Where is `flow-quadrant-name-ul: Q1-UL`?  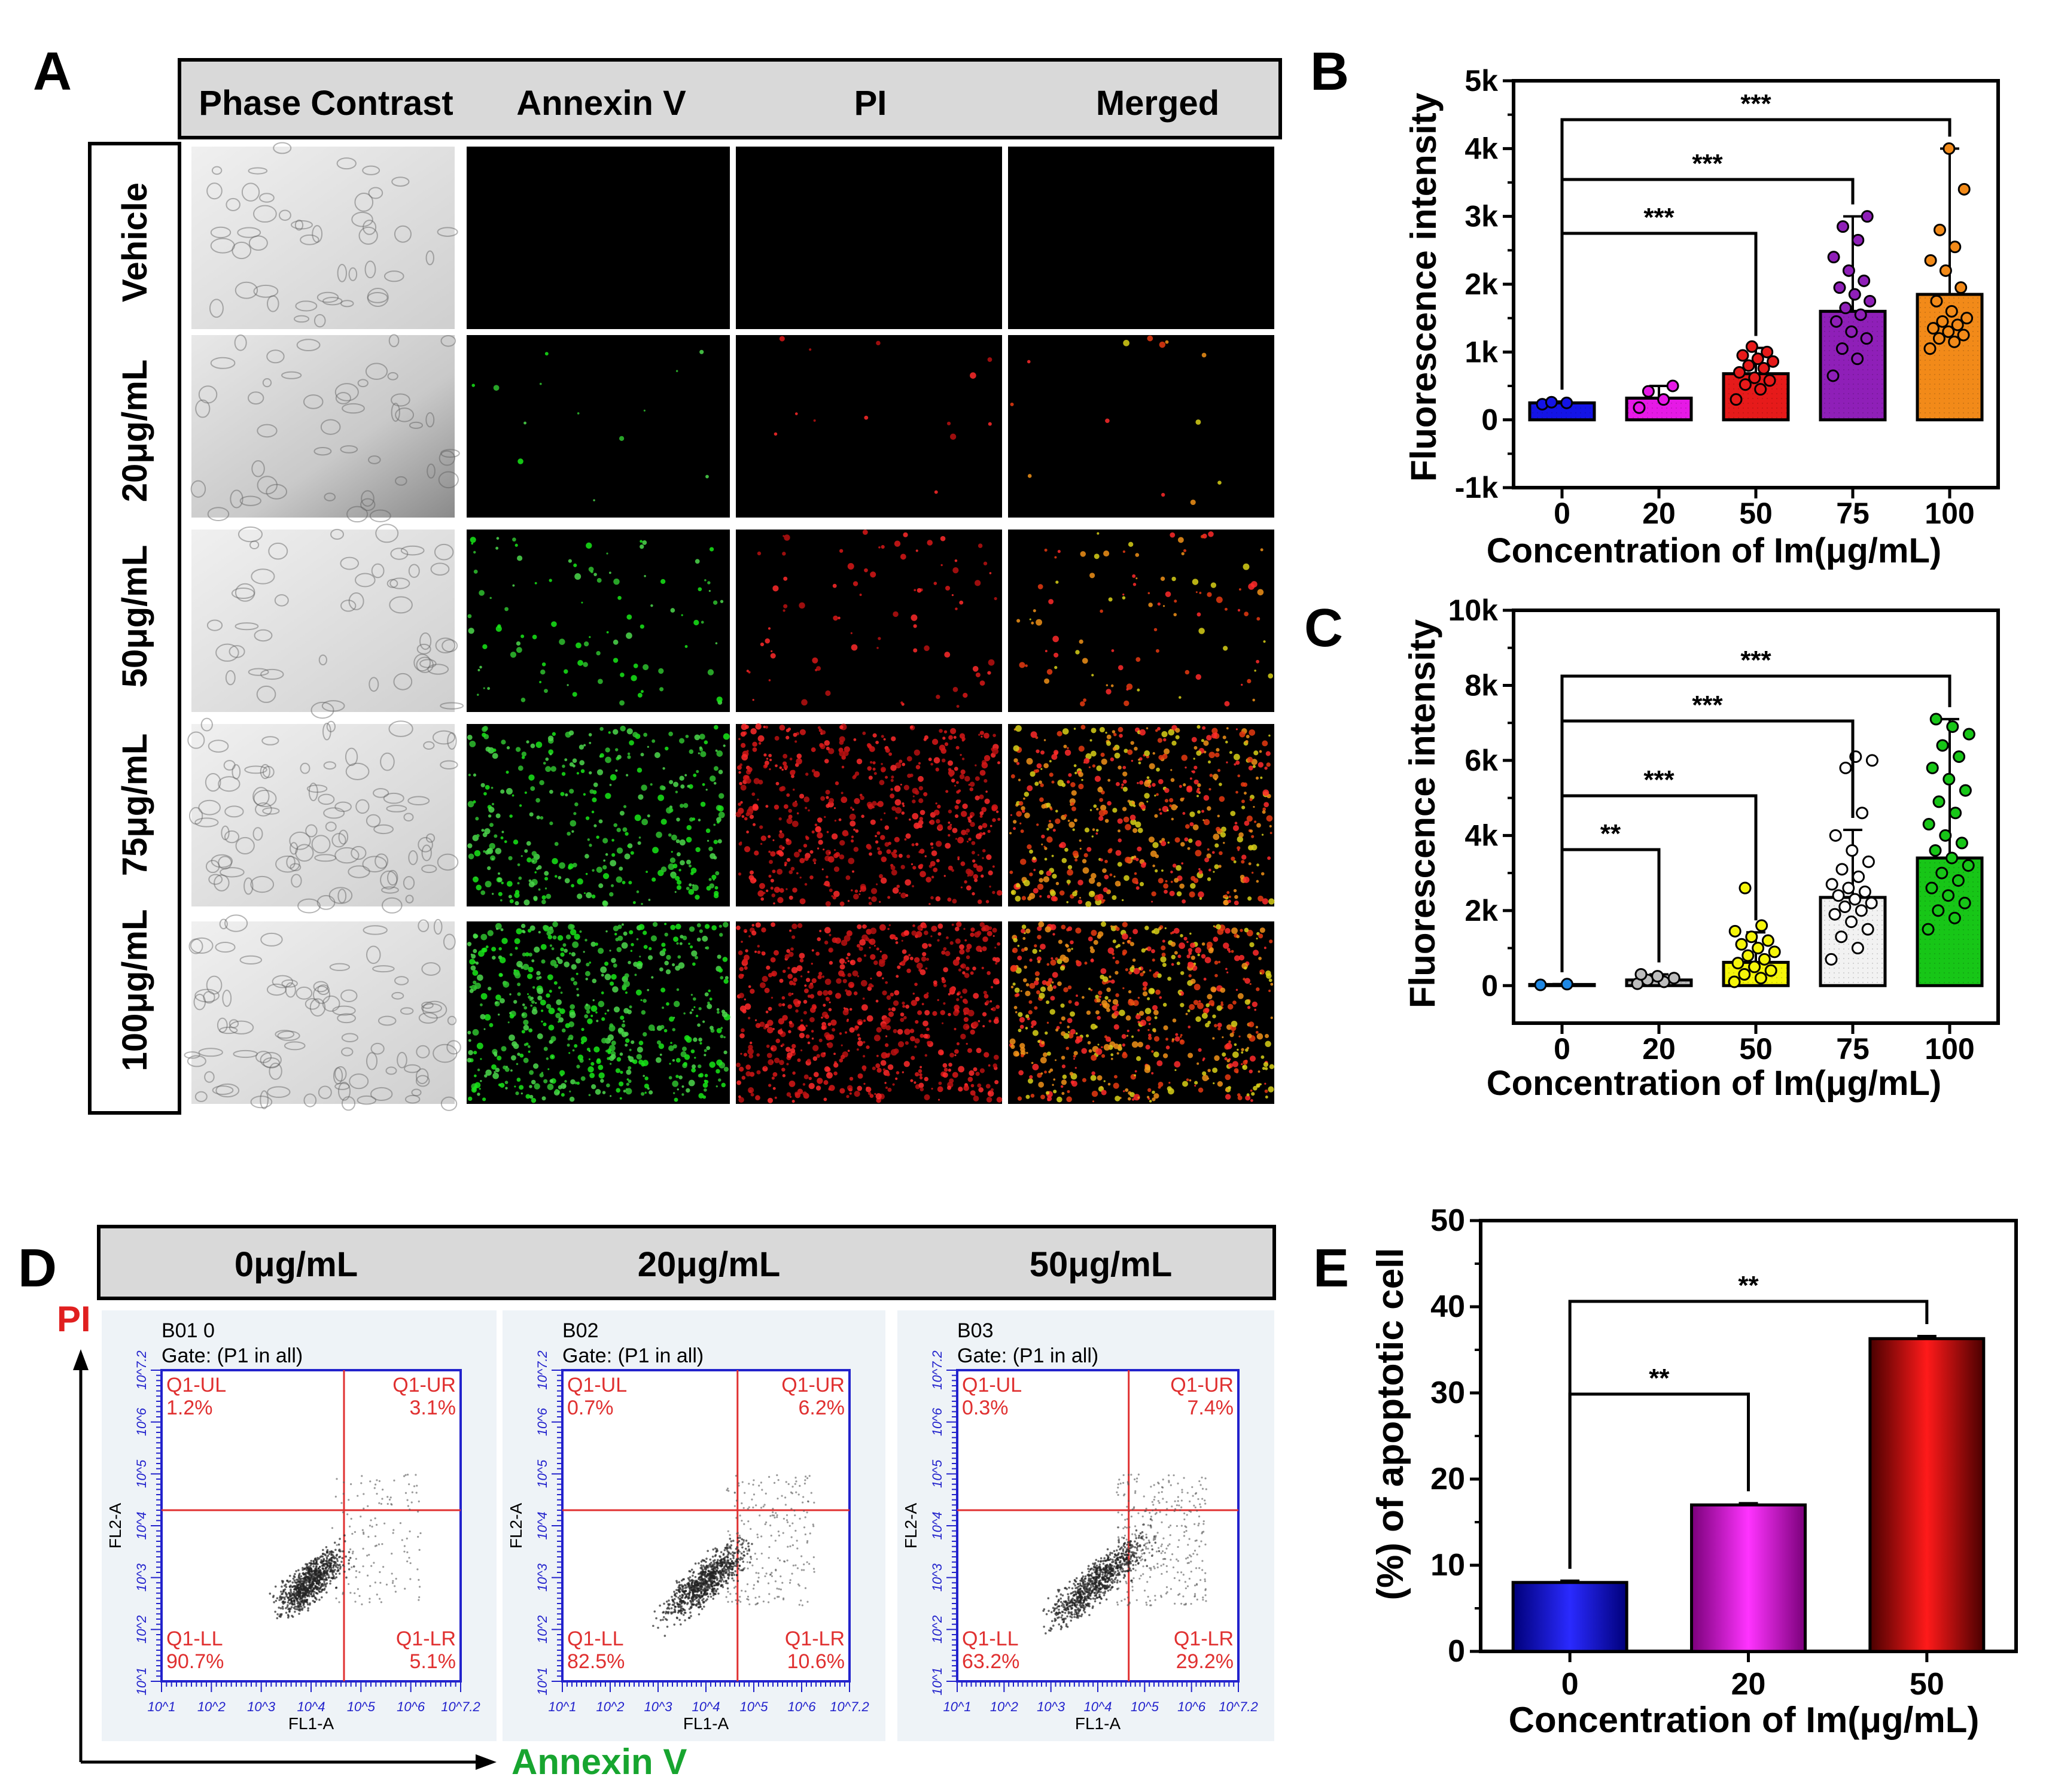
flow-quadrant-name-ul: Q1-UL is located at coordinates (992, 1385).